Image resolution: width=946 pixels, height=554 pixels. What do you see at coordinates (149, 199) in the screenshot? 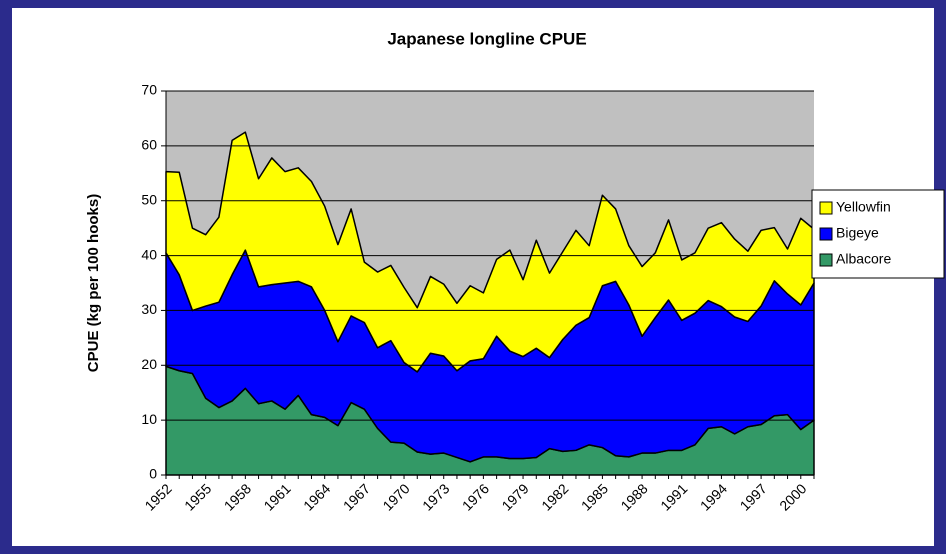
I see `y-tick-label: 50` at bounding box center [149, 199].